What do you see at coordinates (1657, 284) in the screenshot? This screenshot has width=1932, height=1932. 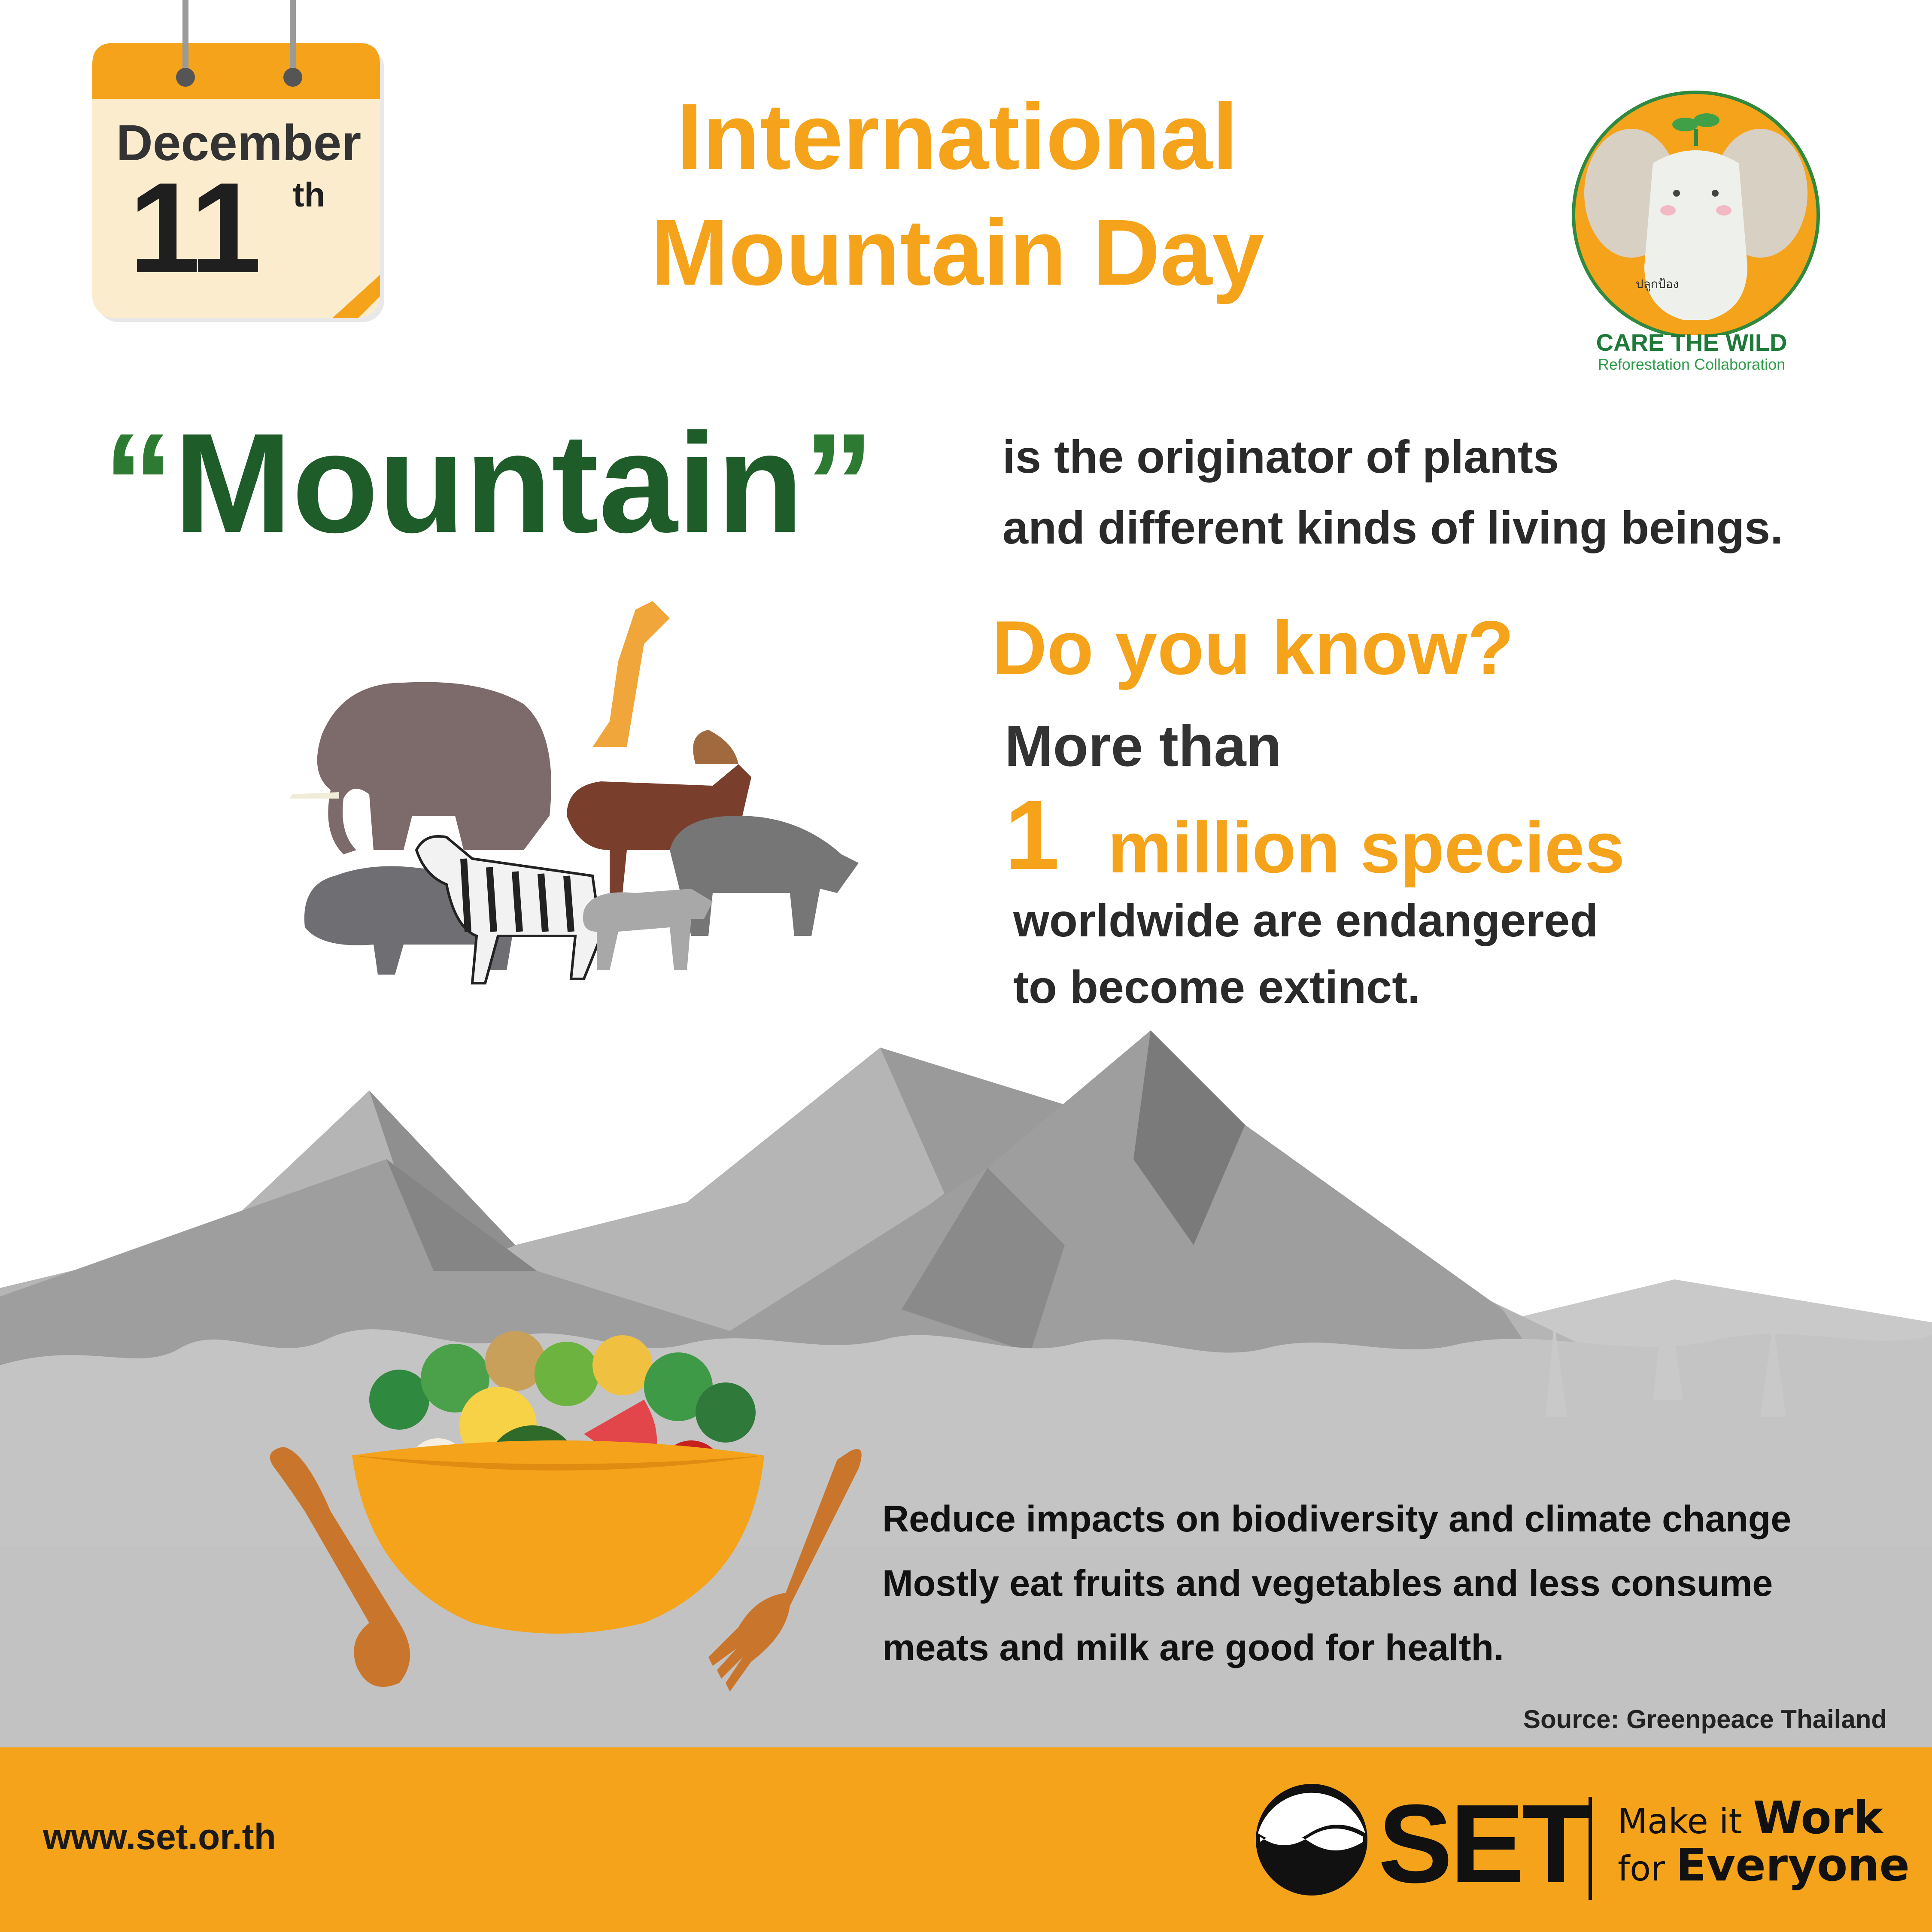 I see `logo-thai-text: ปลูกป้อง` at bounding box center [1657, 284].